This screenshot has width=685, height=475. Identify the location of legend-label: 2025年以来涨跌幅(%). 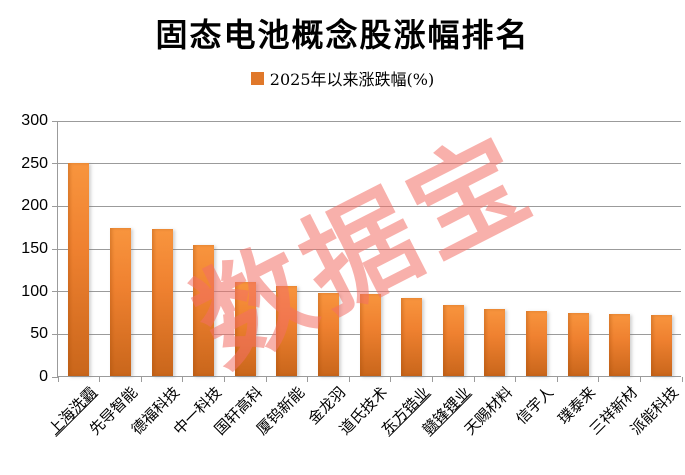
(352, 79).